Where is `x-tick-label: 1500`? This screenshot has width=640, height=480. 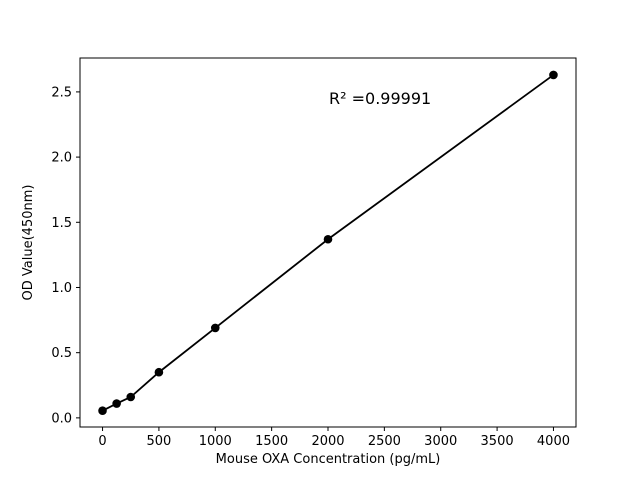 x-tick-label: 1500 is located at coordinates (271, 441).